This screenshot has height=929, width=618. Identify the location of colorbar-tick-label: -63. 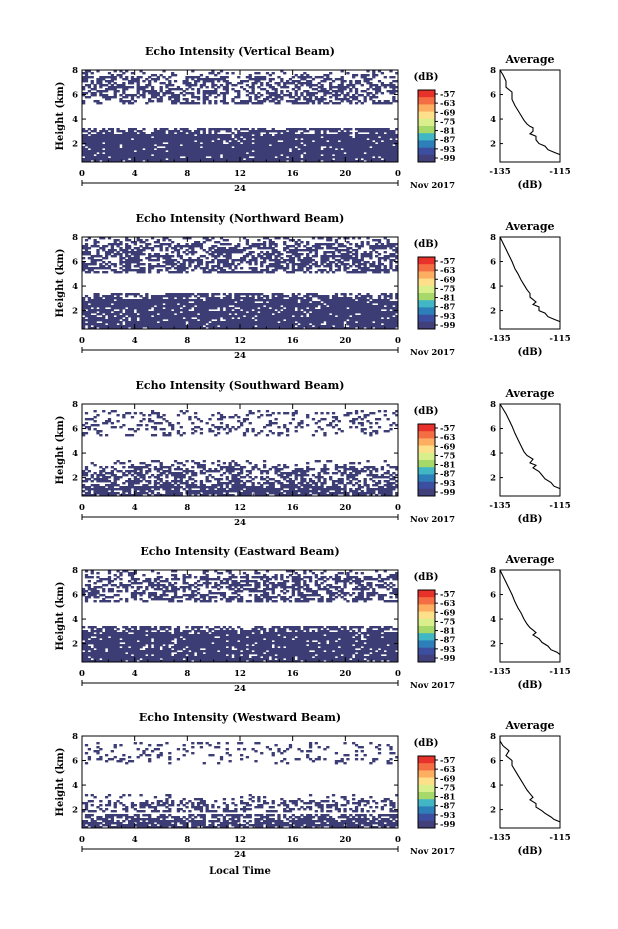
(447, 104).